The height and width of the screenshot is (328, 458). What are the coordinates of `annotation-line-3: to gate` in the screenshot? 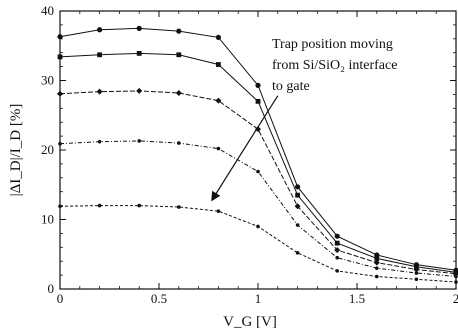 It's located at (291, 86).